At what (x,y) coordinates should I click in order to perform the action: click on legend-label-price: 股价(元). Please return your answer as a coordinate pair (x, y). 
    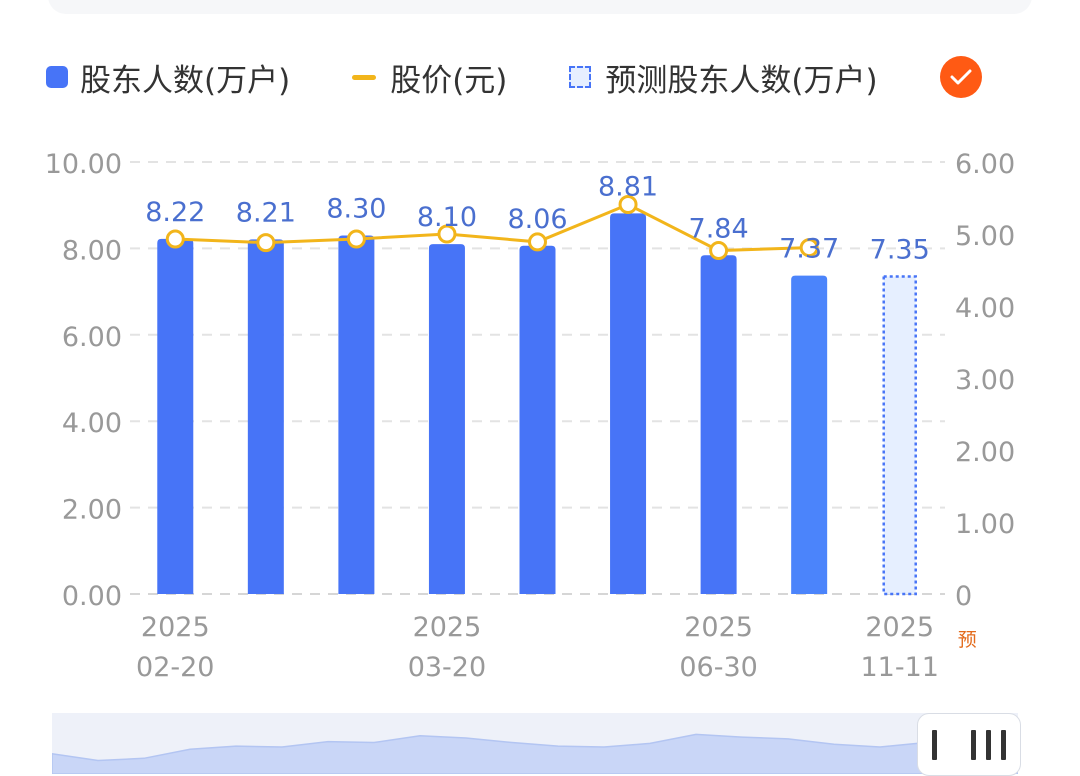
    Looking at the image, I should click on (449, 80).